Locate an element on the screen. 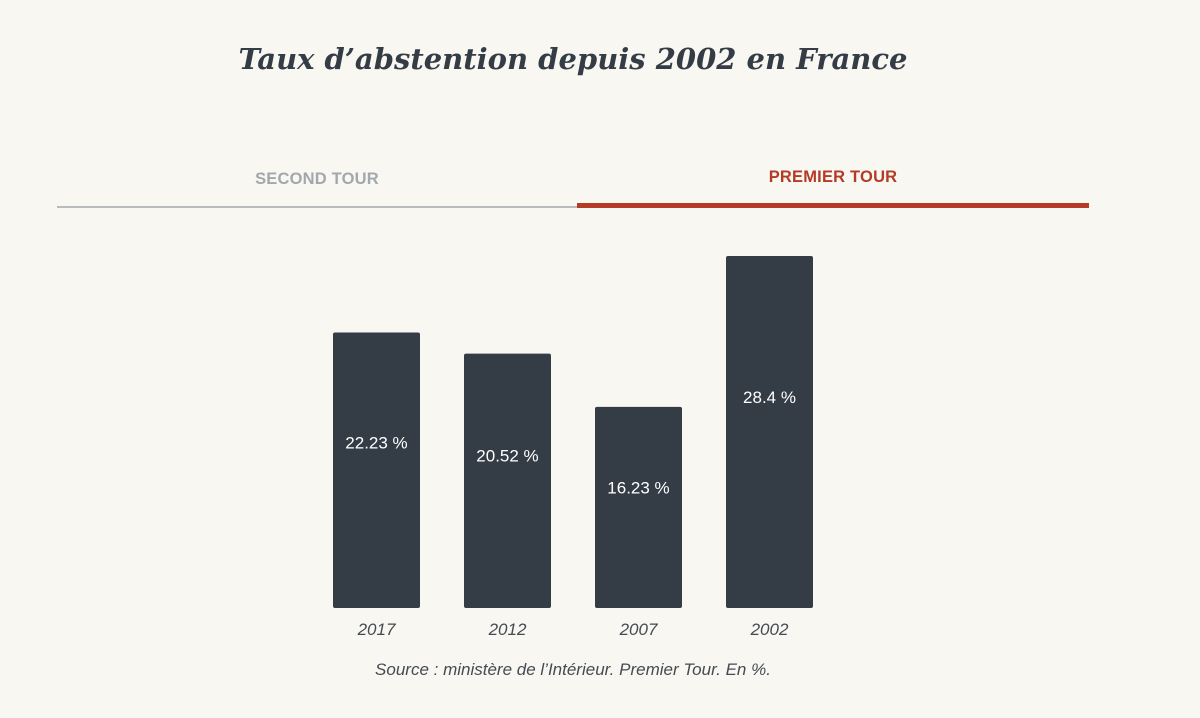 The height and width of the screenshot is (718, 1200). bar-2002 is located at coordinates (769, 432).